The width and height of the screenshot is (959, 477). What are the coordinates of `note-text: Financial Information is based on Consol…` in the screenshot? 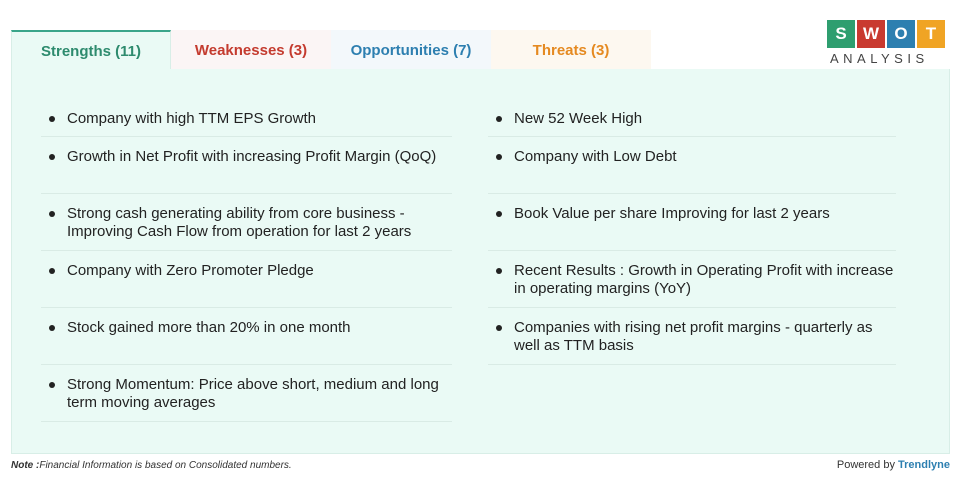 It's located at (165, 465).